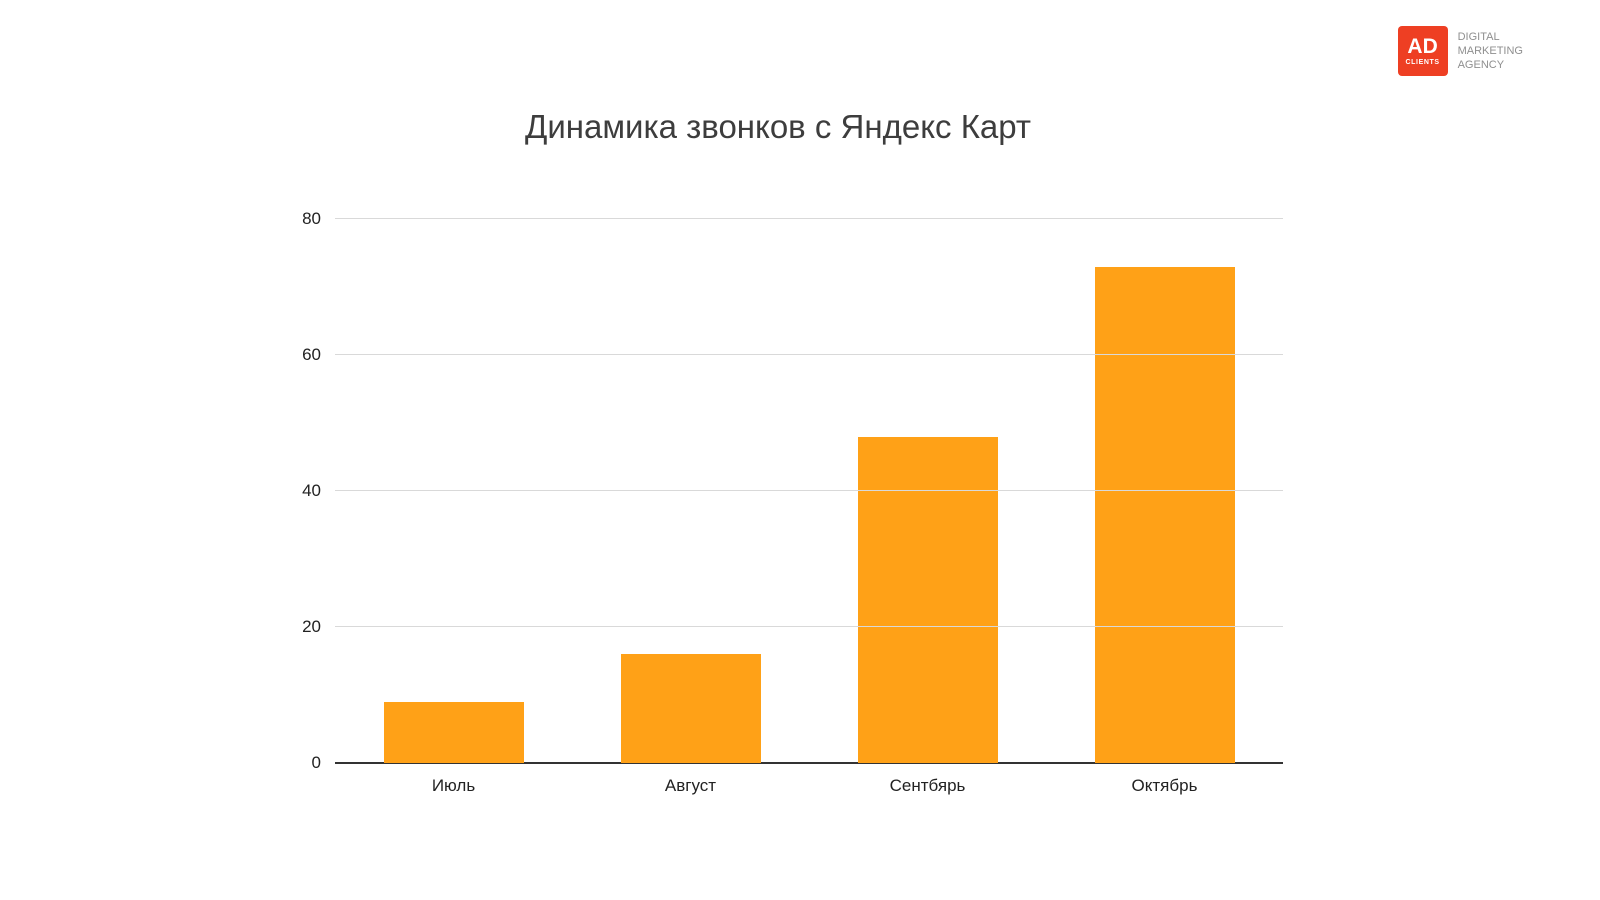  I want to click on logo-clients-text: CLIENTS, so click(1422, 62).